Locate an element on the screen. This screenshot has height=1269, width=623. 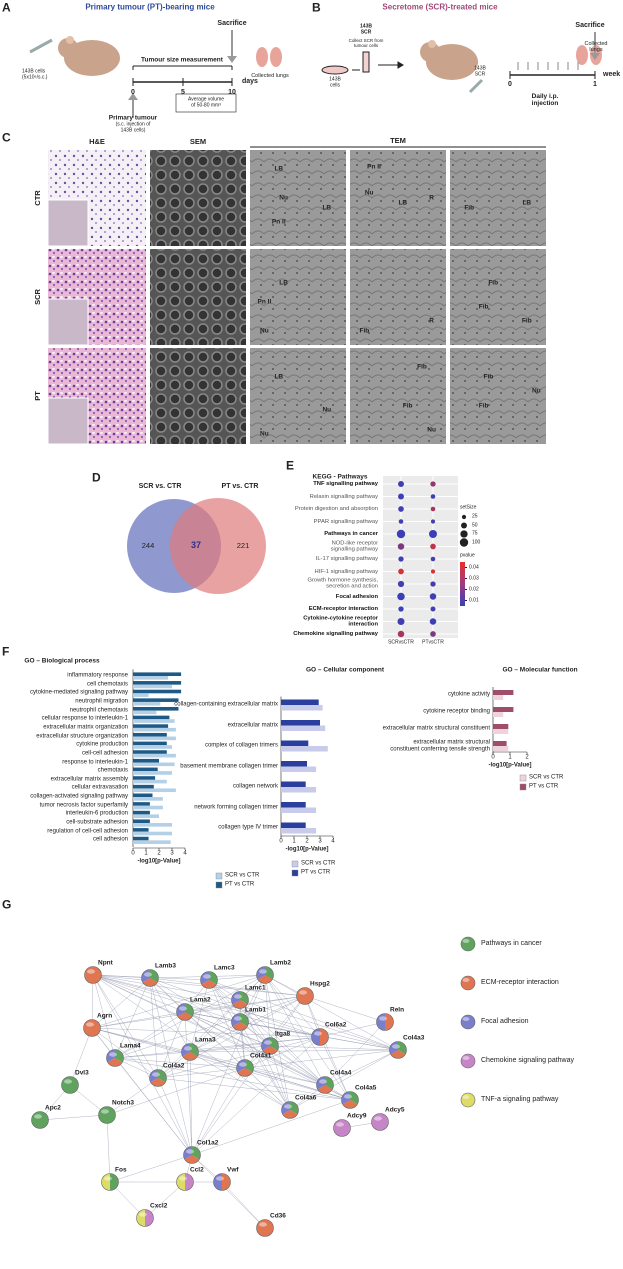
label: HIF-1 signalling pathway is located at coordinates (346, 571).